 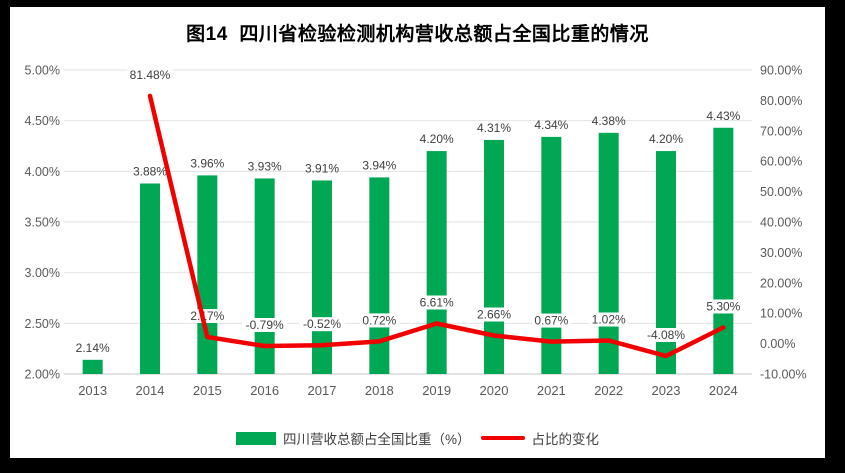 I want to click on left-axis-tick-label: 4.00%, so click(x=42, y=172).